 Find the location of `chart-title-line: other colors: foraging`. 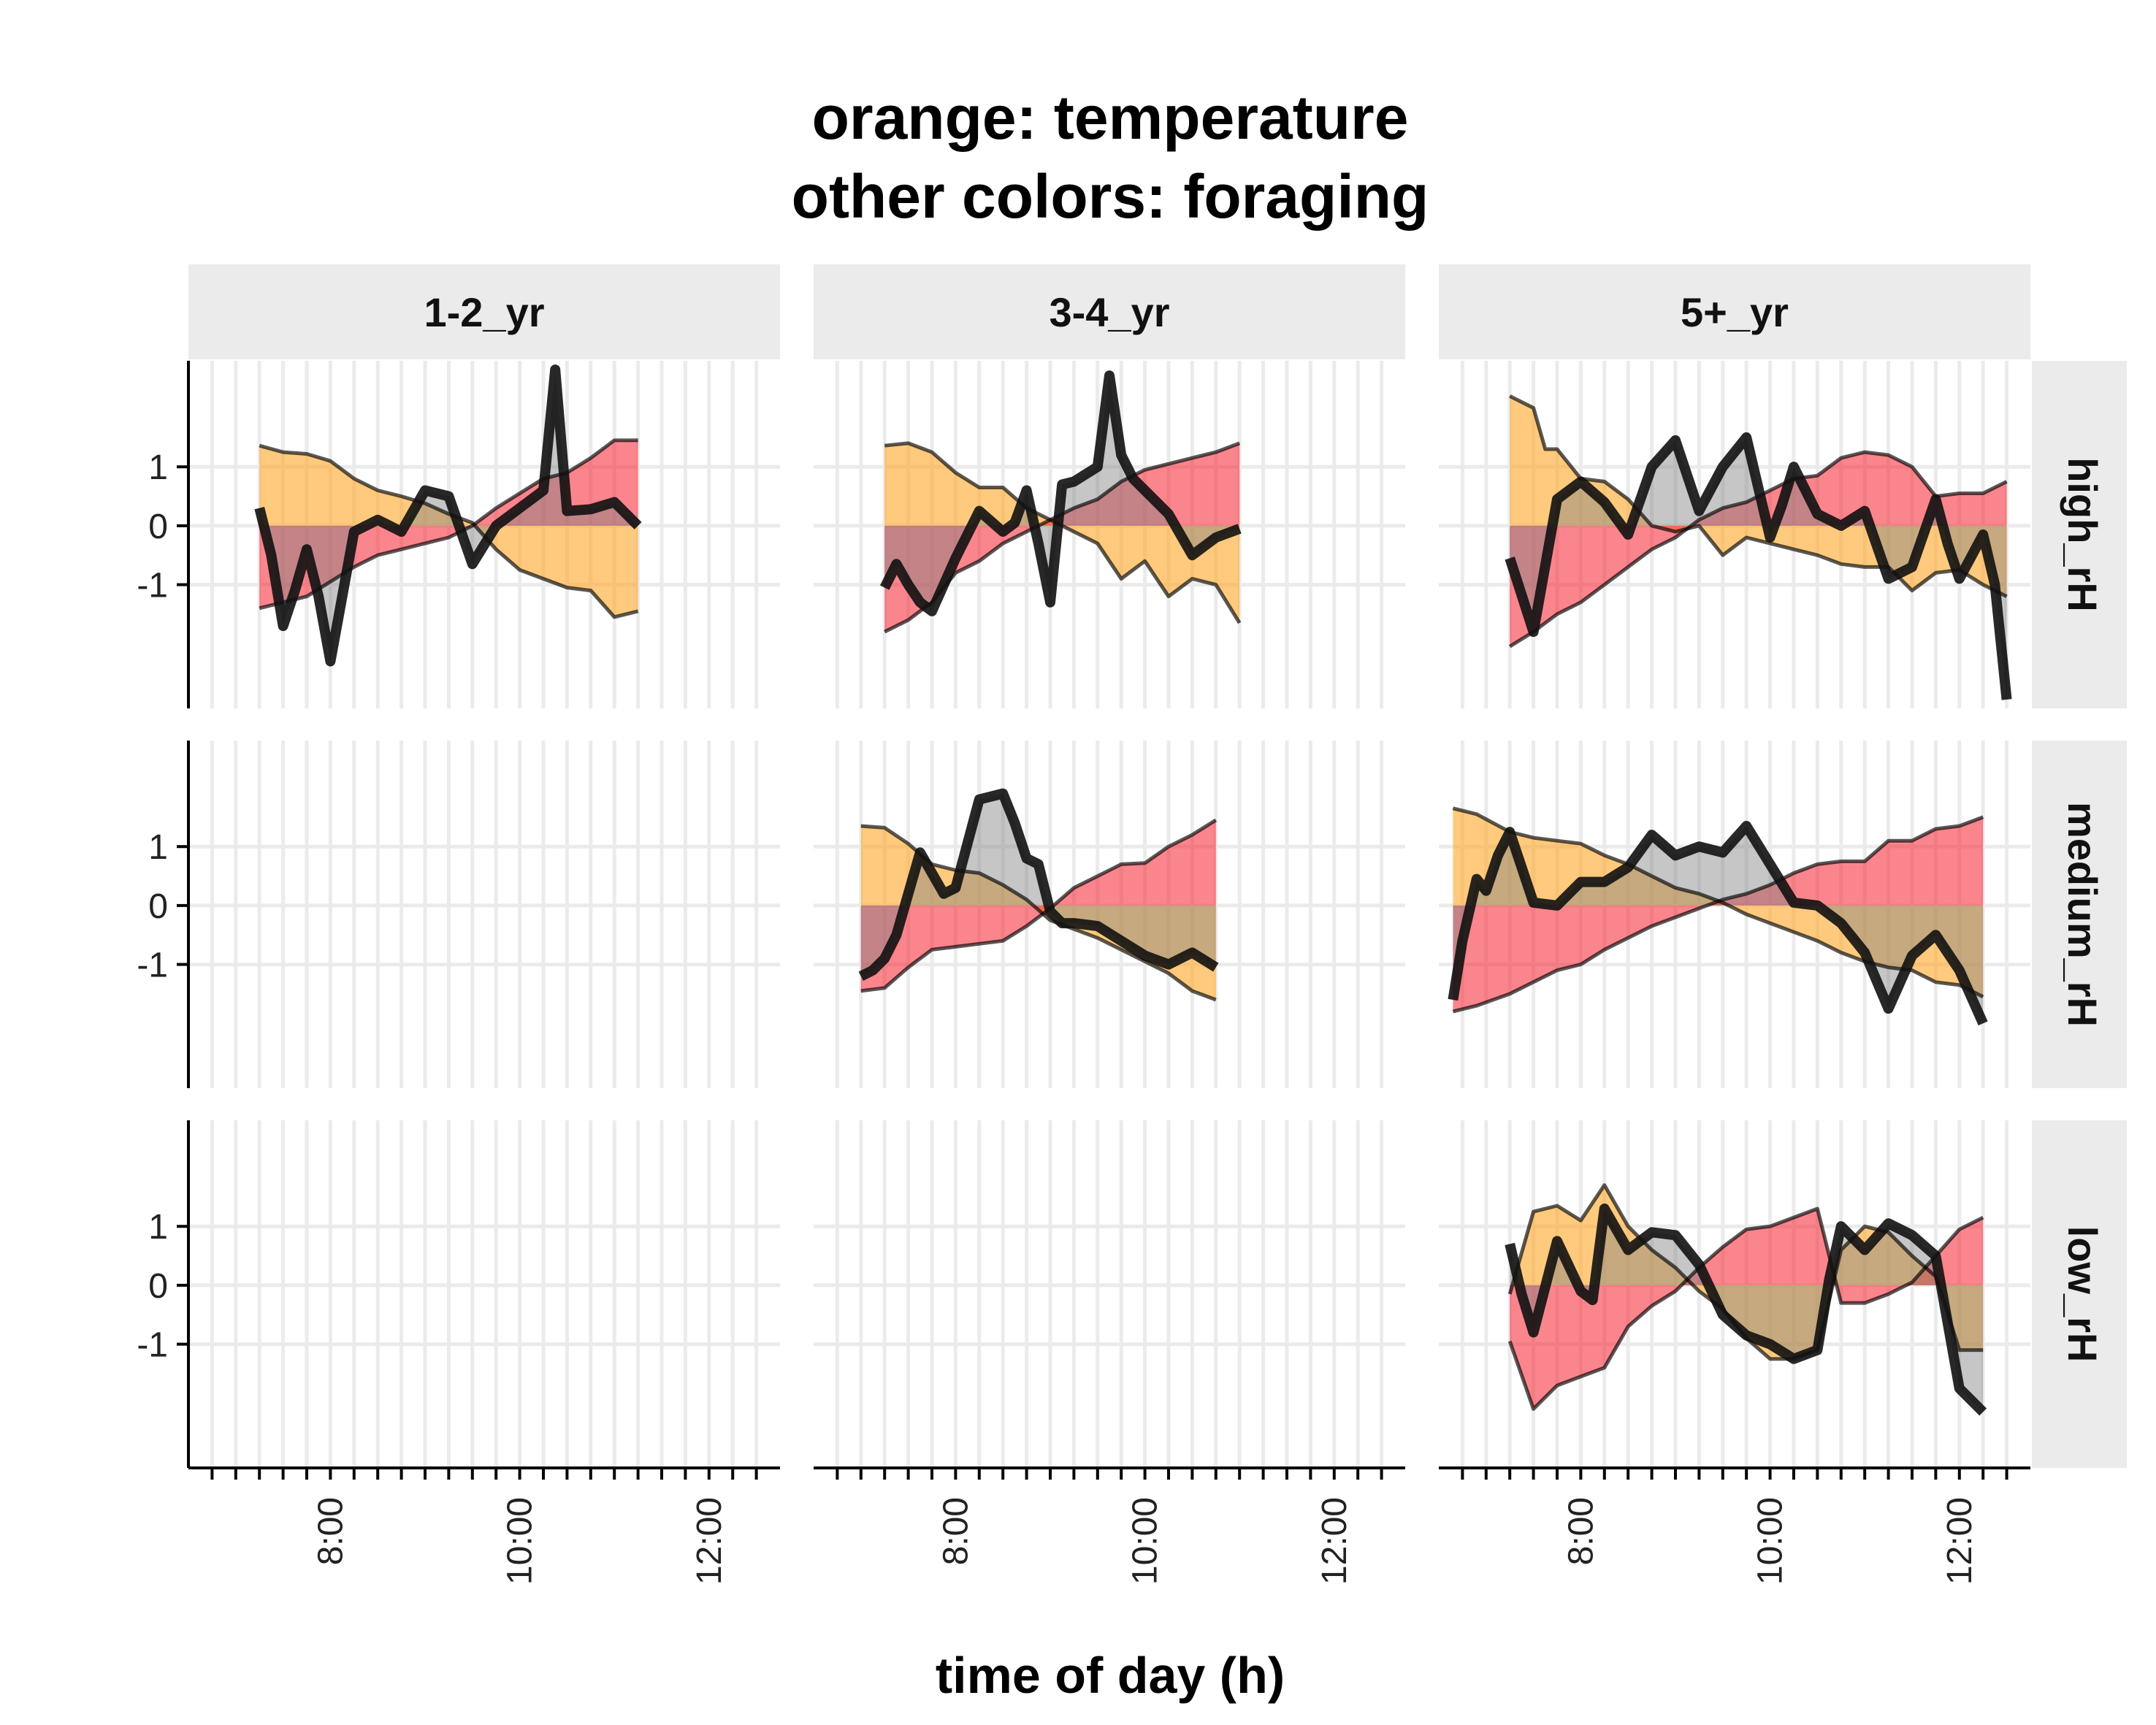

chart-title-line: other colors: foraging is located at coordinates (1110, 196).